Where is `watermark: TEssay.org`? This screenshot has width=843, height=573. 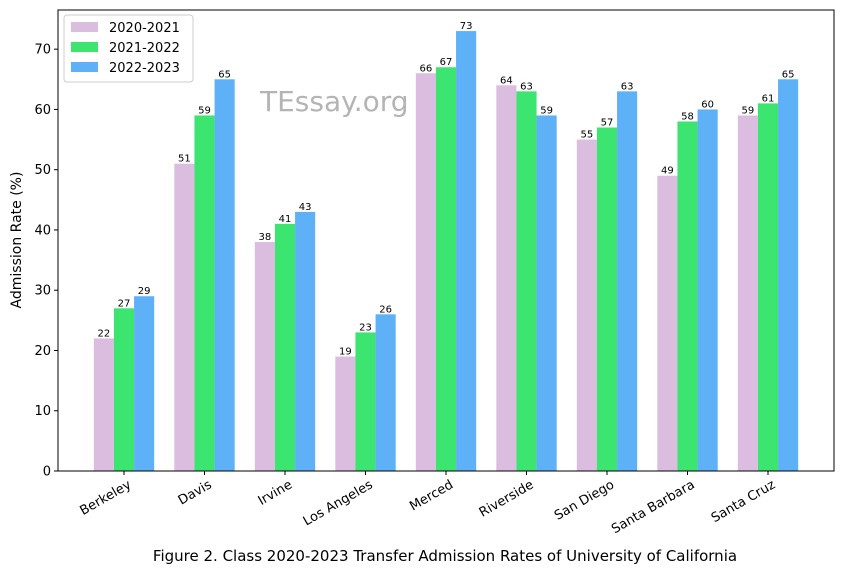
watermark: TEssay.org is located at coordinates (334, 101).